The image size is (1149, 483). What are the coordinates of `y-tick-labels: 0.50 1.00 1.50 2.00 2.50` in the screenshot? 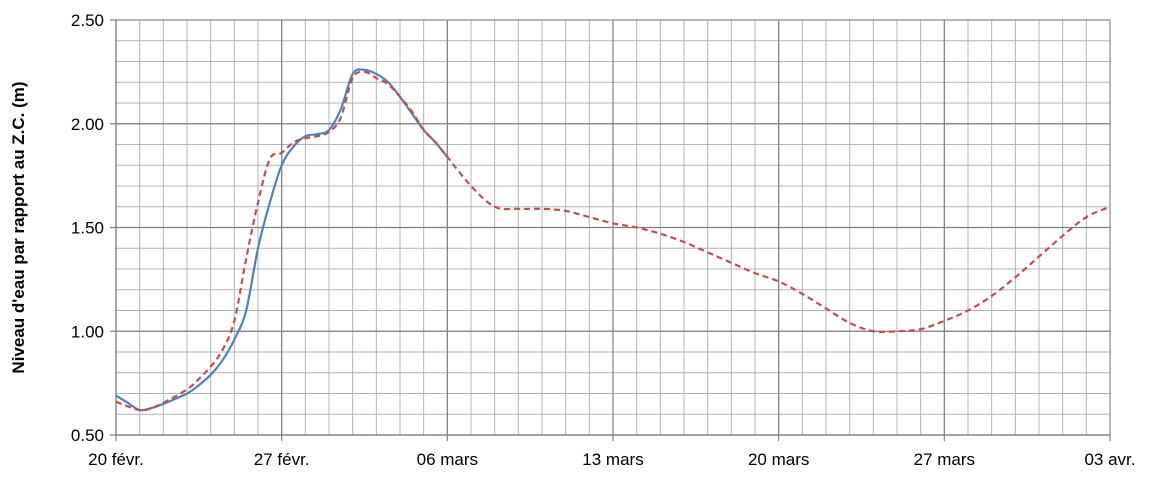 It's located at (87, 228).